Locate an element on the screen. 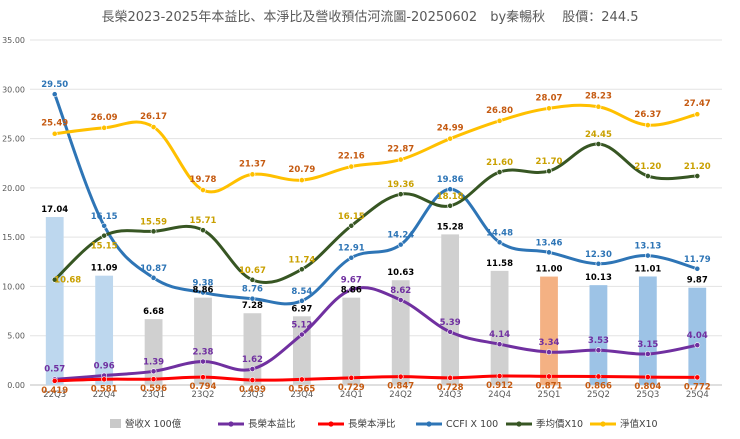 The height and width of the screenshot is (439, 740). x-tick-label: 24Q3 is located at coordinates (450, 395).